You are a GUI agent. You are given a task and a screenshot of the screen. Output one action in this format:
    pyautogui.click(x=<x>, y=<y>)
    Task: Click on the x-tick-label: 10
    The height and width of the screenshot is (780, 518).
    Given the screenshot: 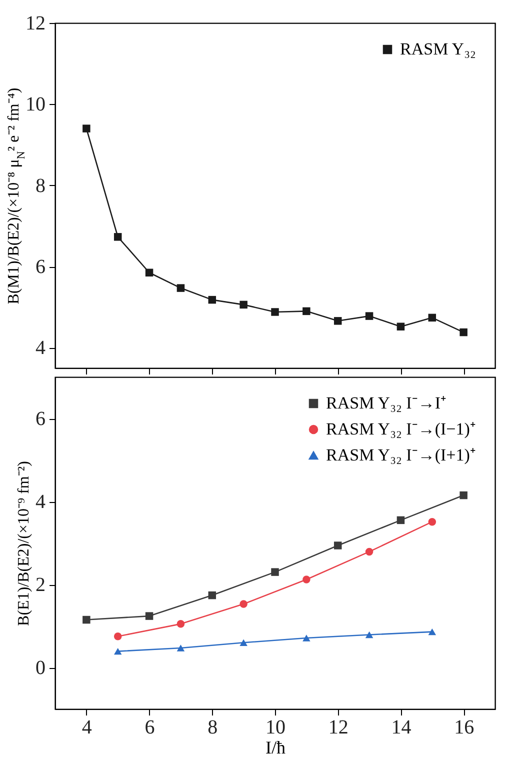 What is the action you would take?
    pyautogui.click(x=276, y=727)
    